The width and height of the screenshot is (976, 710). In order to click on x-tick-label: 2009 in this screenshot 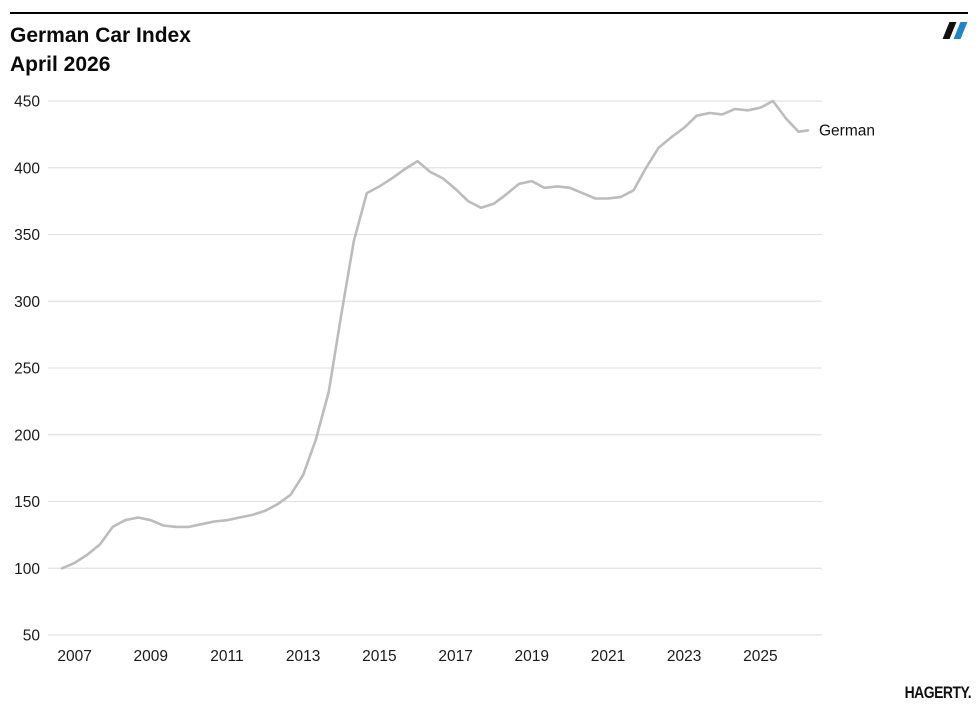, I will do `click(151, 656)`.